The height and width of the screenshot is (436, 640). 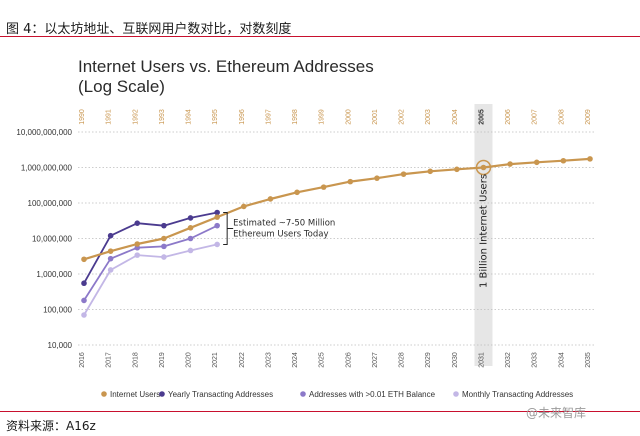 I want to click on bottom-year-label: 2024, so click(x=295, y=360).